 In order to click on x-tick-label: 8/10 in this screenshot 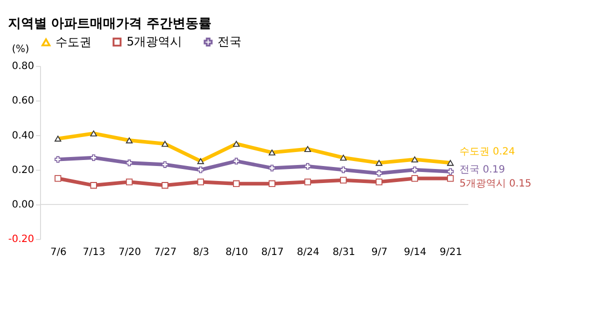, I will do `click(237, 252)`.